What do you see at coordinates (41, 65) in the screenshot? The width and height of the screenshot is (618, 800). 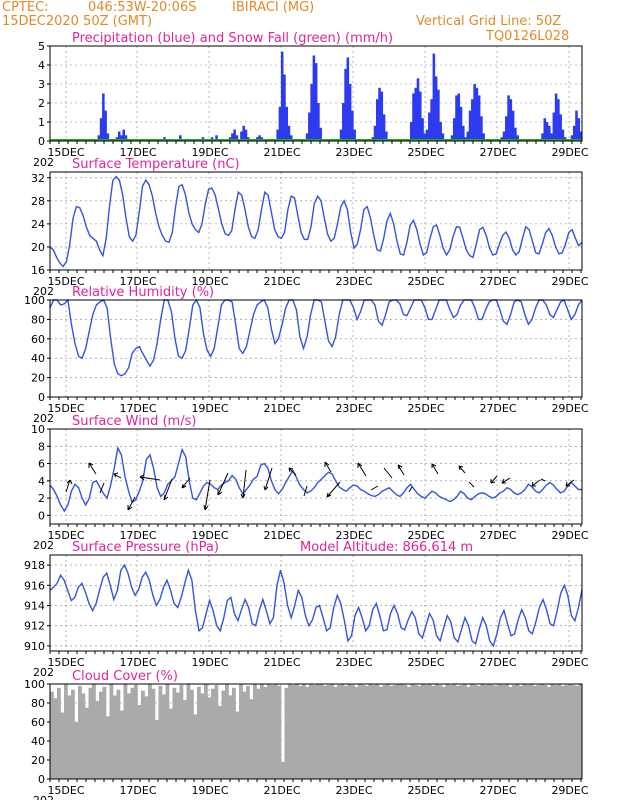 I see `y-tick-label: 4` at bounding box center [41, 65].